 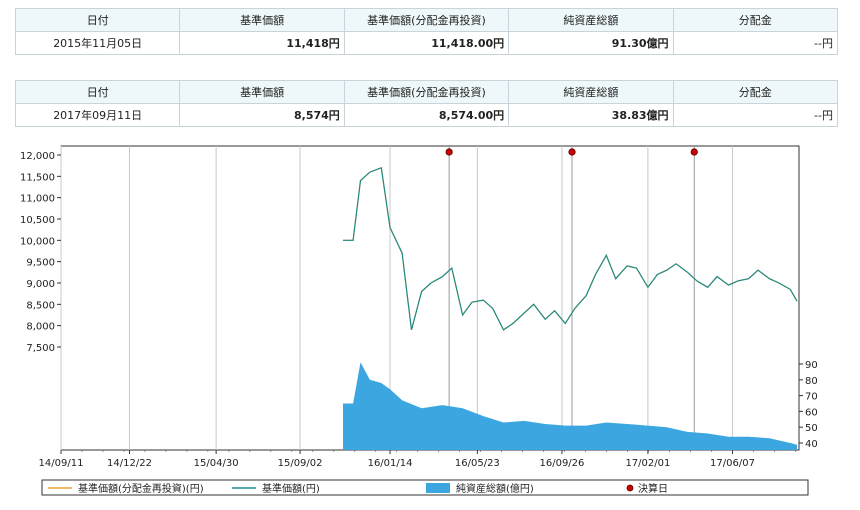 I want to click on settlement-markers, so click(x=571, y=152).